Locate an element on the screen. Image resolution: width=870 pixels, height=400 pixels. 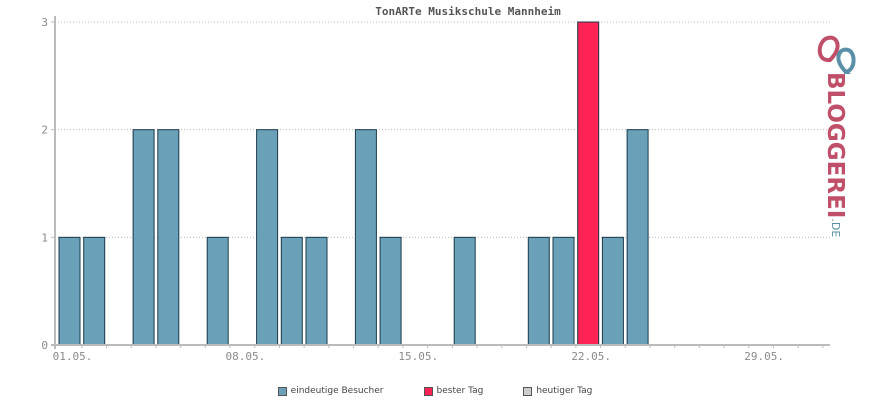
legend-label-visitors: eindeutige Besucher is located at coordinates (337, 391).